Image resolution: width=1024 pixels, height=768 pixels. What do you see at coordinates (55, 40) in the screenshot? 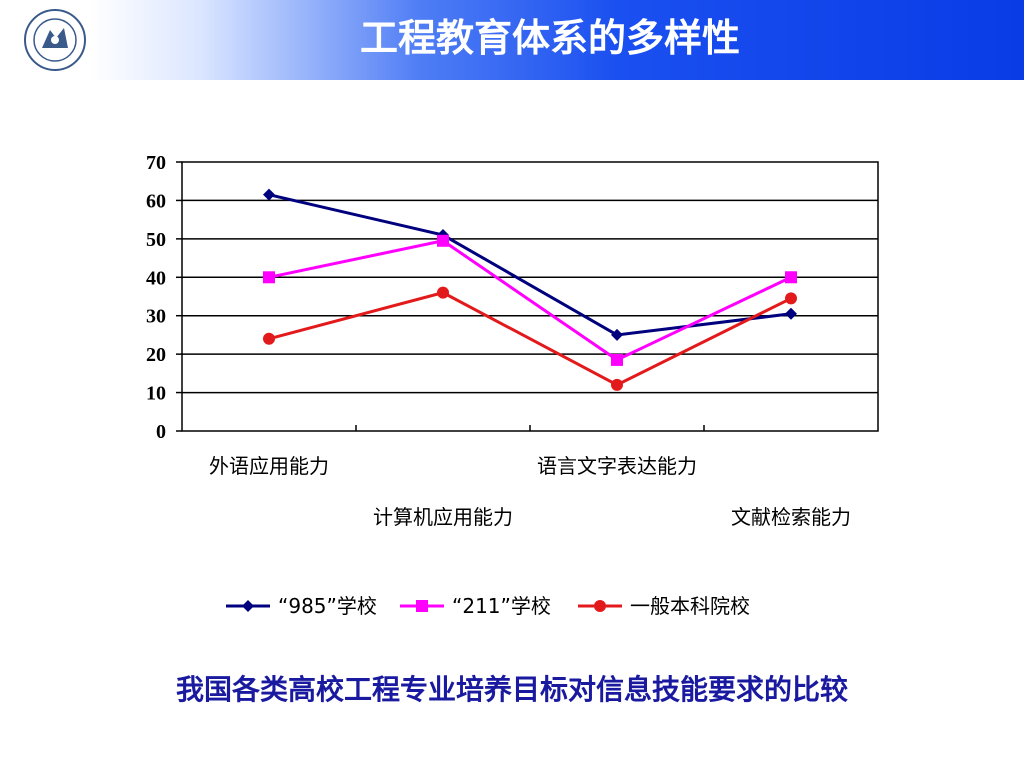
I see `university-logo` at bounding box center [55, 40].